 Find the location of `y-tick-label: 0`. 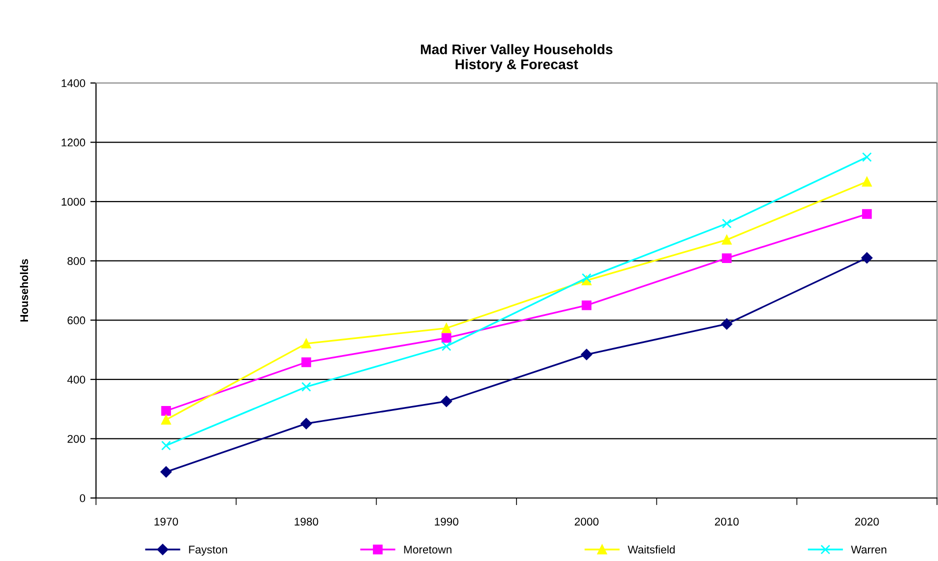

y-tick-label: 0 is located at coordinates (83, 498).